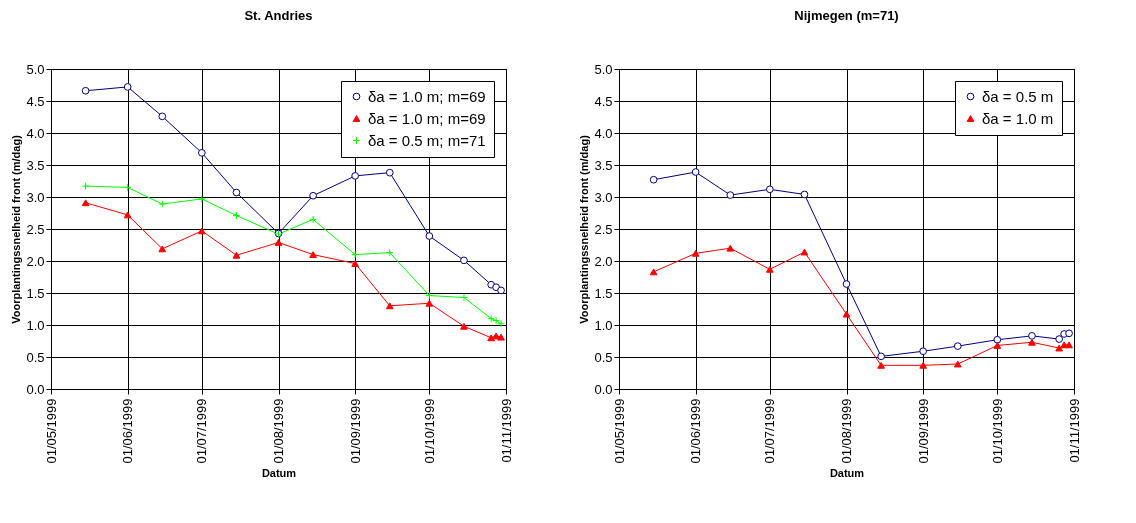 The width and height of the screenshot is (1136, 523). What do you see at coordinates (846, 15) in the screenshot?
I see `chart-title: Nijmegen (m=71)` at bounding box center [846, 15].